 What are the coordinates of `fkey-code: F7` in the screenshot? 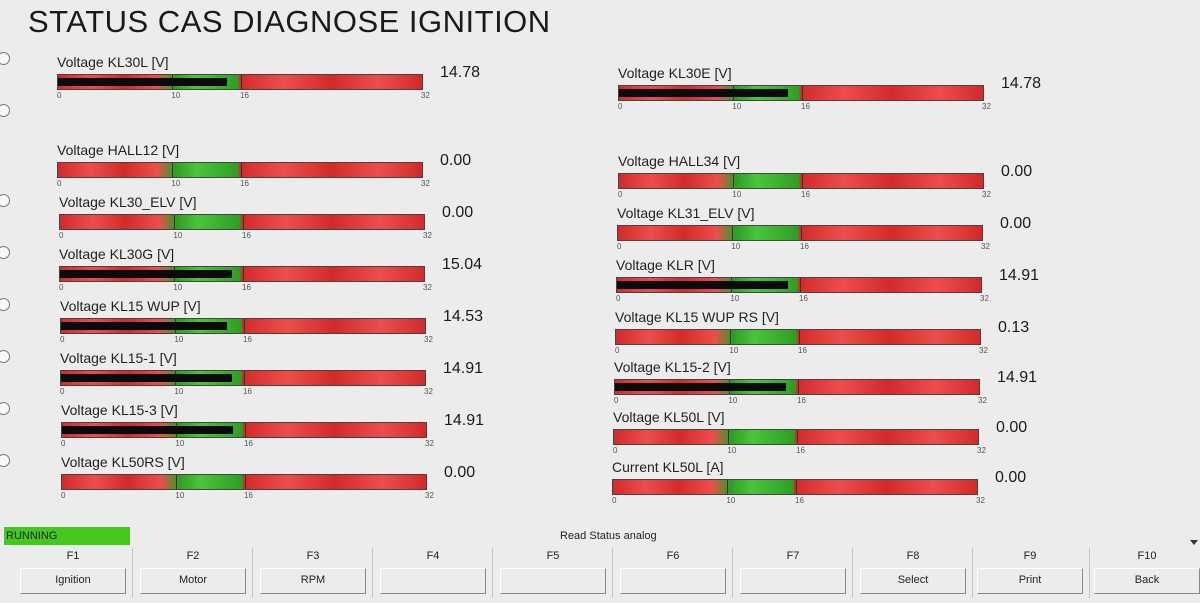 It's located at (793, 556).